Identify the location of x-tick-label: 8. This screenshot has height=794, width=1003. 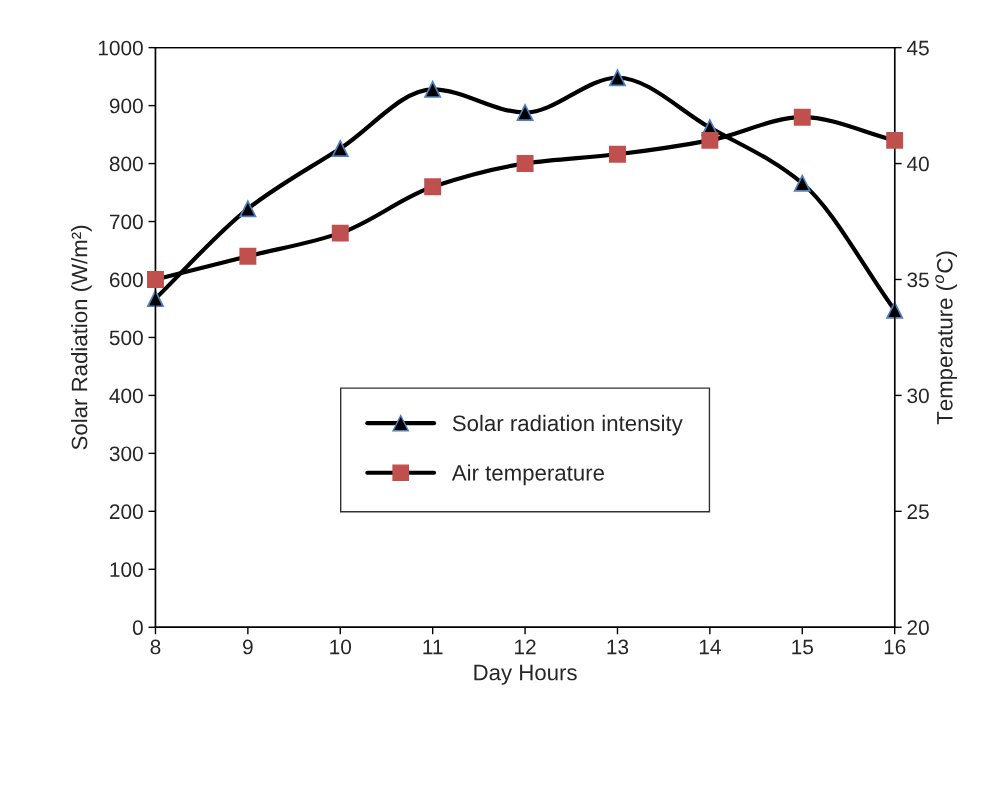
(155, 647).